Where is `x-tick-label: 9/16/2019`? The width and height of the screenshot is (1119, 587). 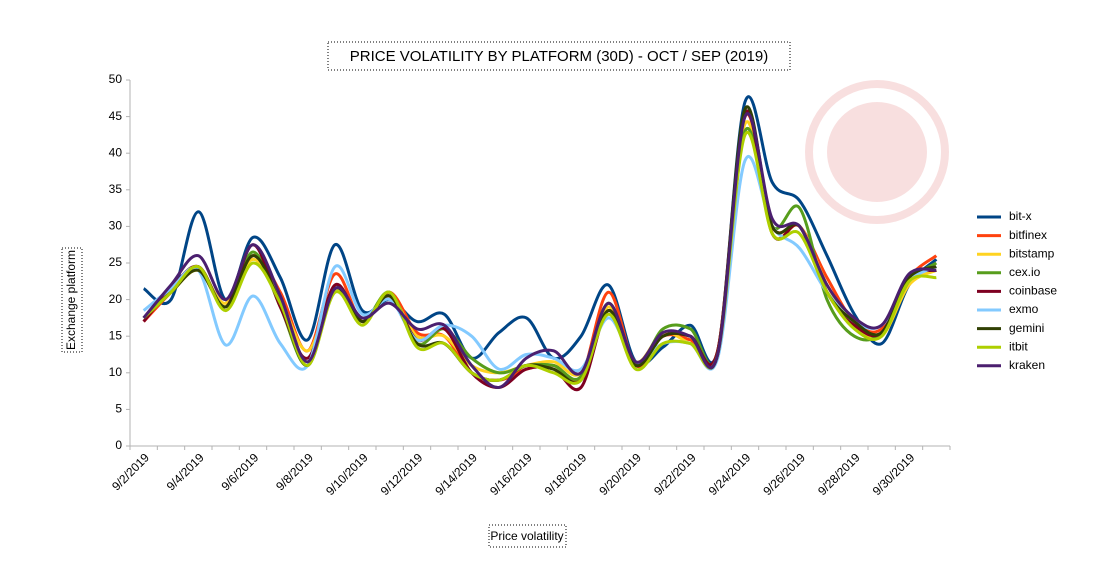
x-tick-label: 9/16/2019 is located at coordinates (511, 474).